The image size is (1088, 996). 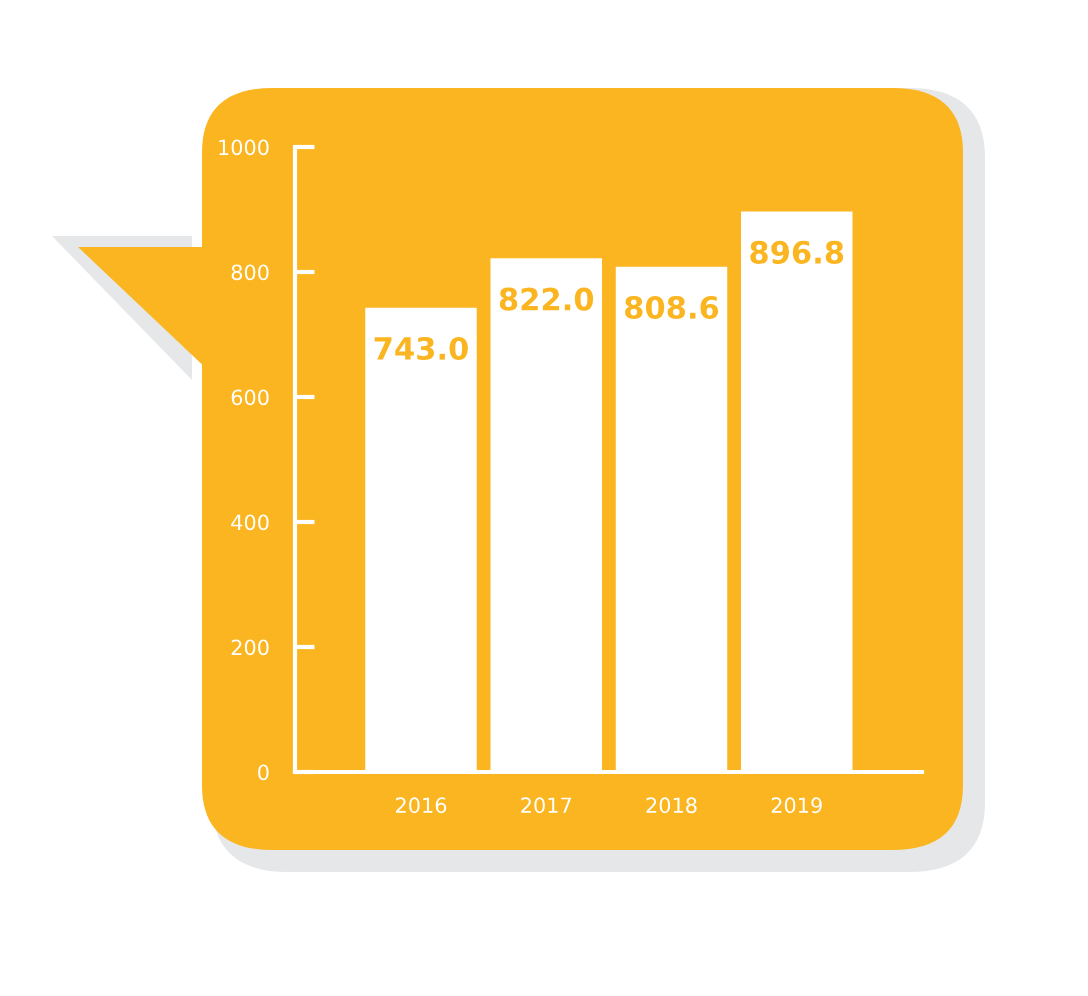 What do you see at coordinates (546, 805) in the screenshot?
I see `x-tick-label: 2017` at bounding box center [546, 805].